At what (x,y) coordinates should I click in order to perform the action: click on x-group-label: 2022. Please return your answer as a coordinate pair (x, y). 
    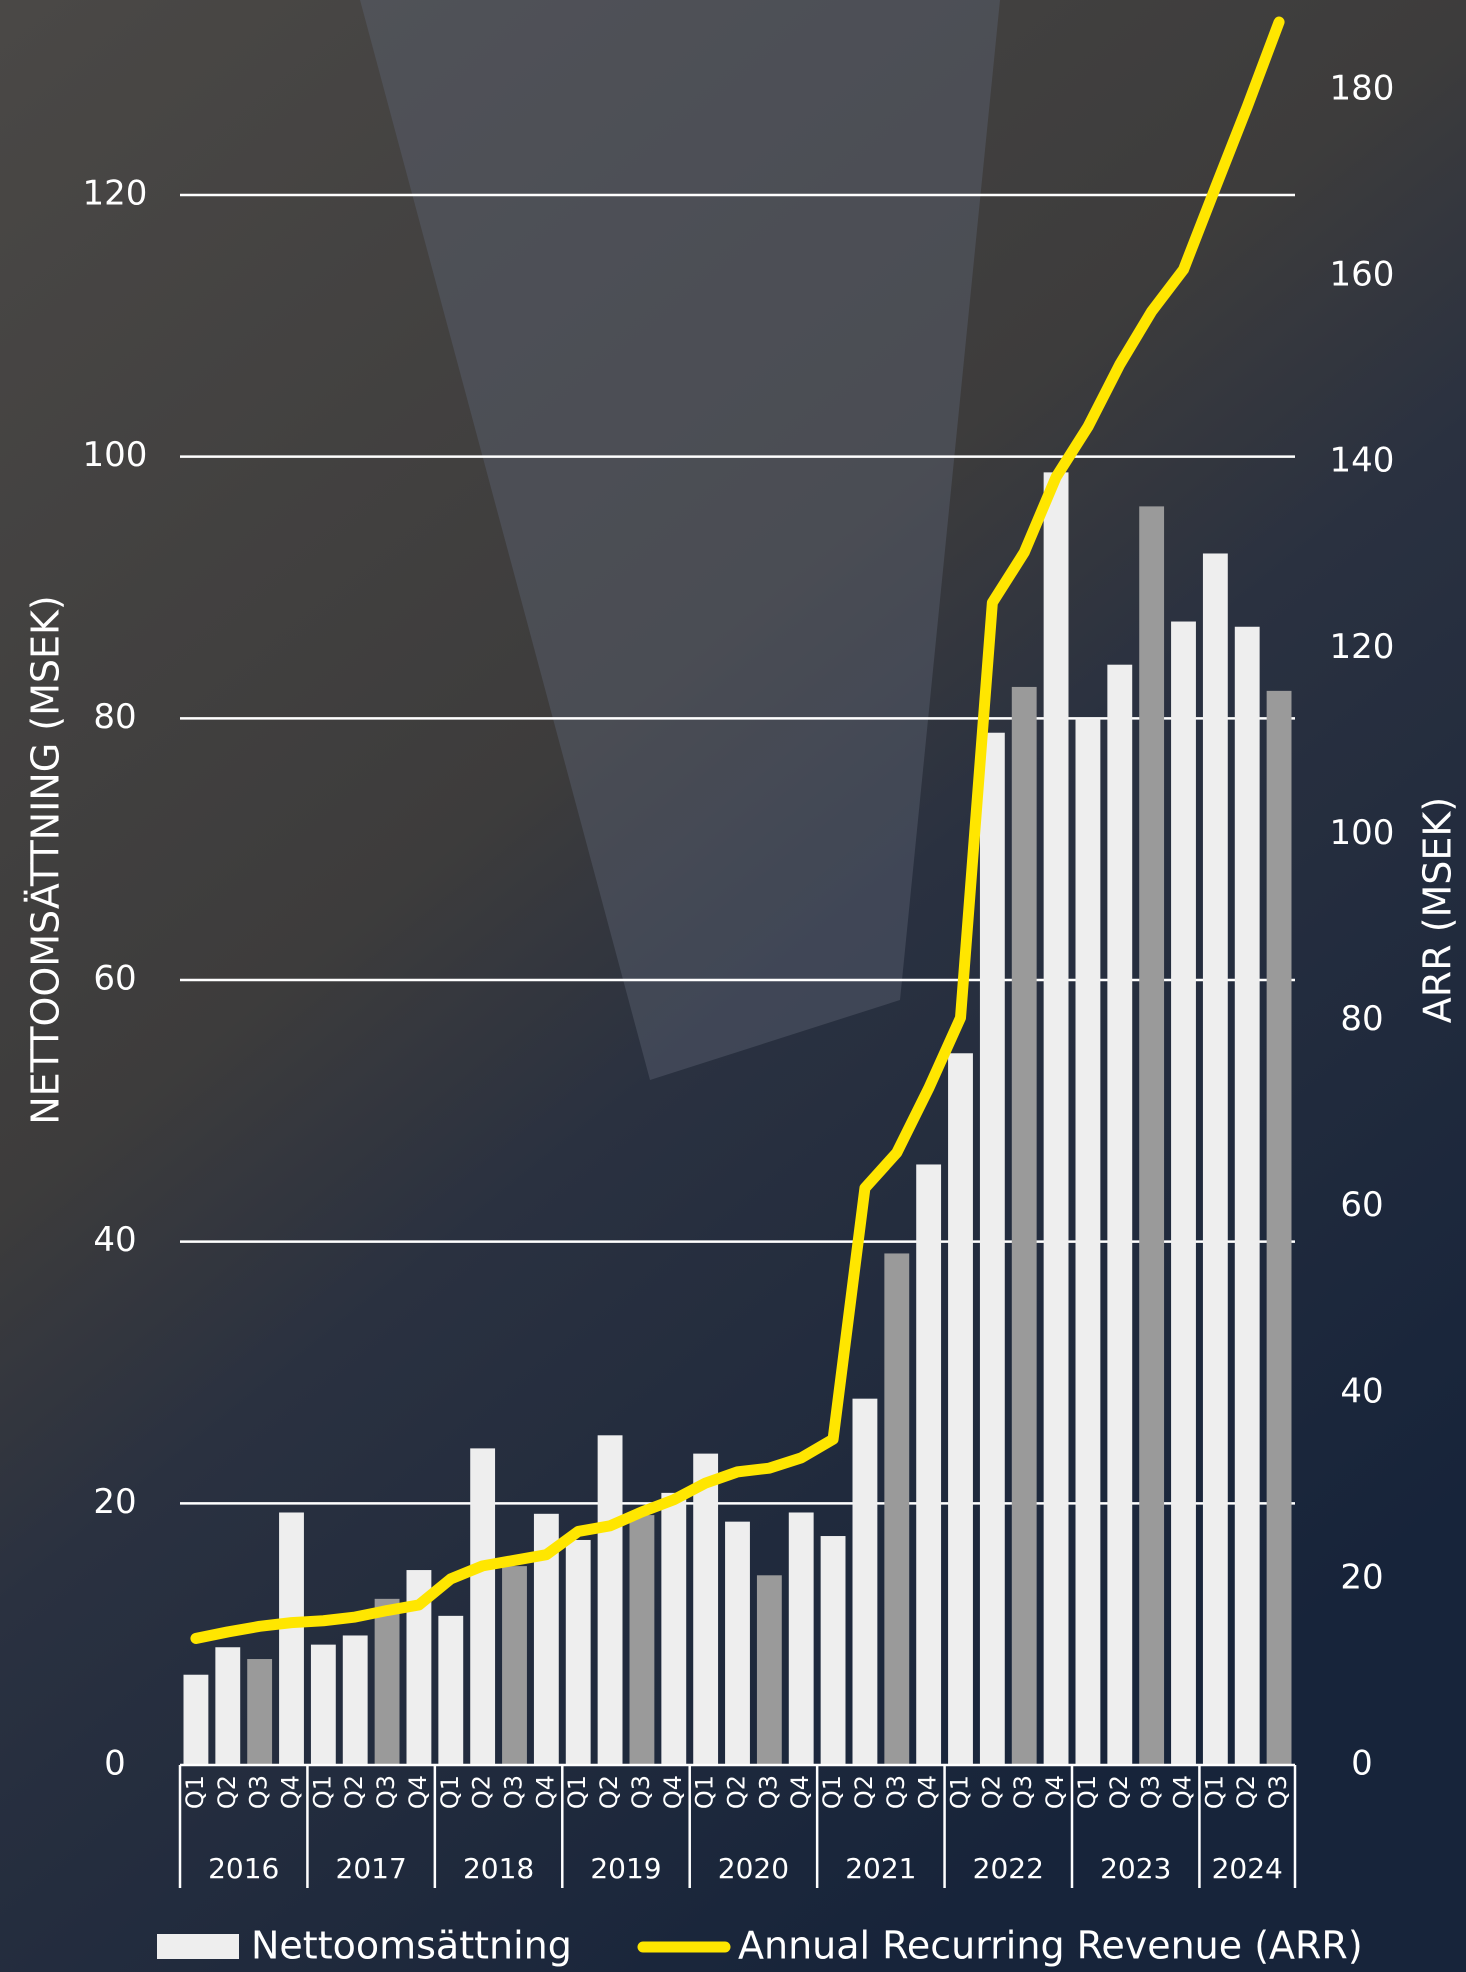
    Looking at the image, I should click on (1008, 1868).